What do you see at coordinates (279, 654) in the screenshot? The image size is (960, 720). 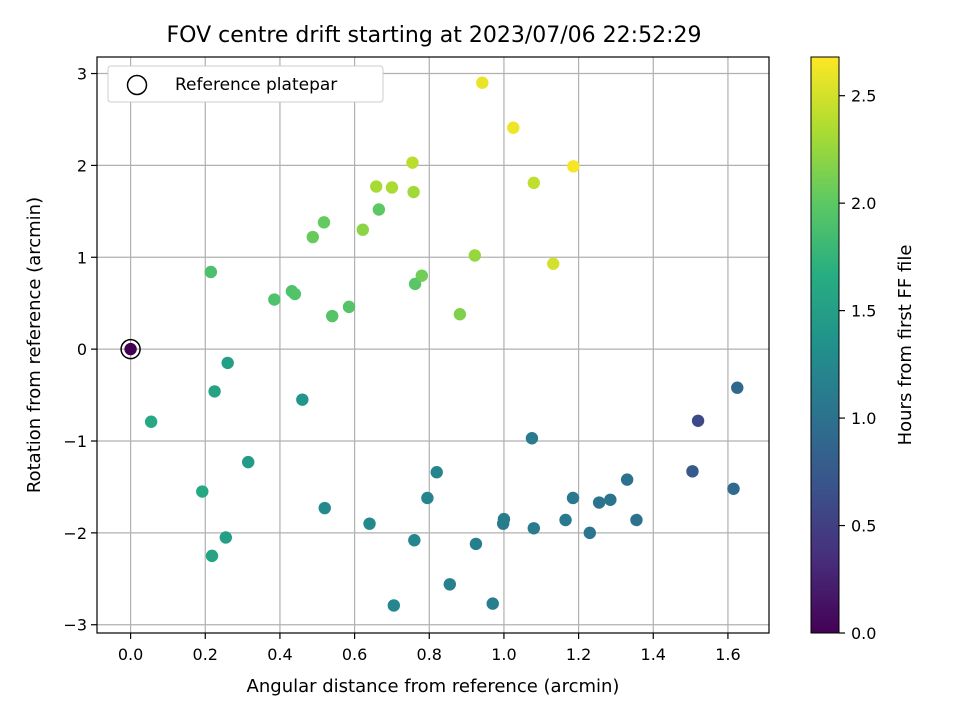 I see `x-tick-label: 0.4` at bounding box center [279, 654].